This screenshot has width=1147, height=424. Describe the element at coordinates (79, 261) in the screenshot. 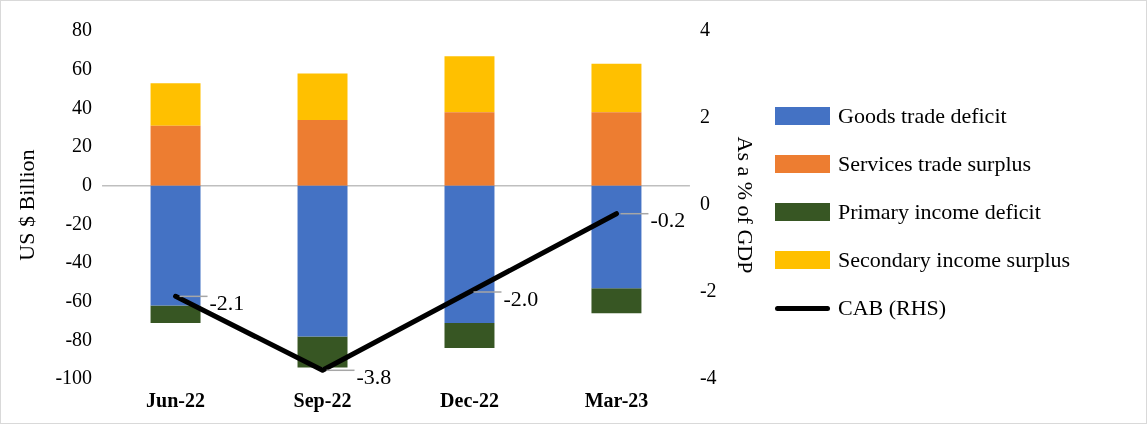

I see `y-tick-label: -40` at that location.